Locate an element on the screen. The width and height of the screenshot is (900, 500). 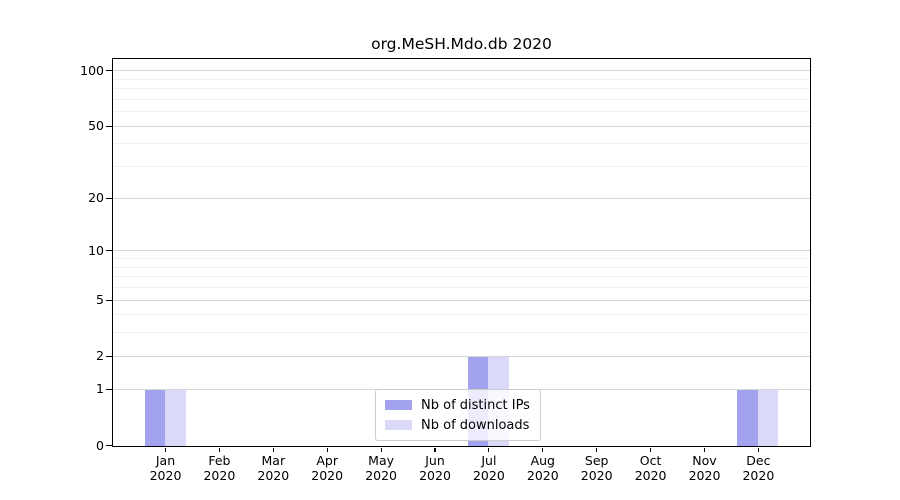
x-tick-label: May 2020 is located at coordinates (381, 468).